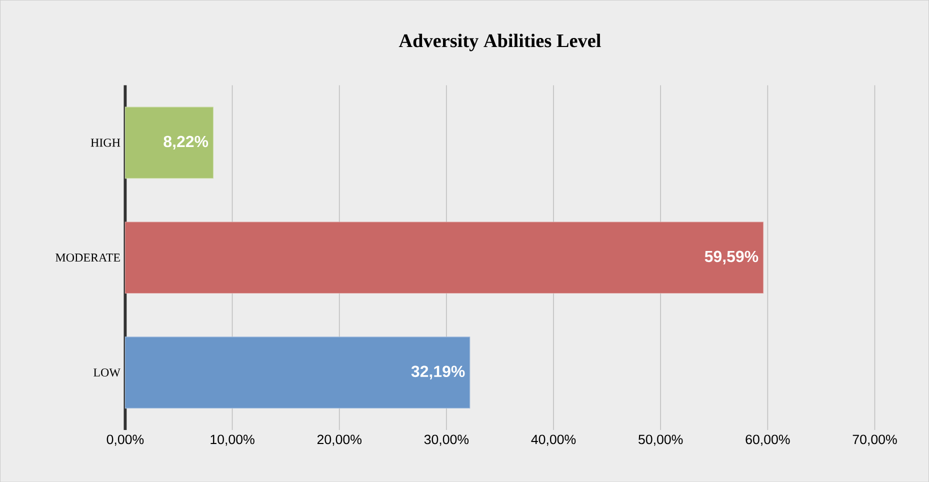  I want to click on data-label: 32,19%, so click(438, 373).